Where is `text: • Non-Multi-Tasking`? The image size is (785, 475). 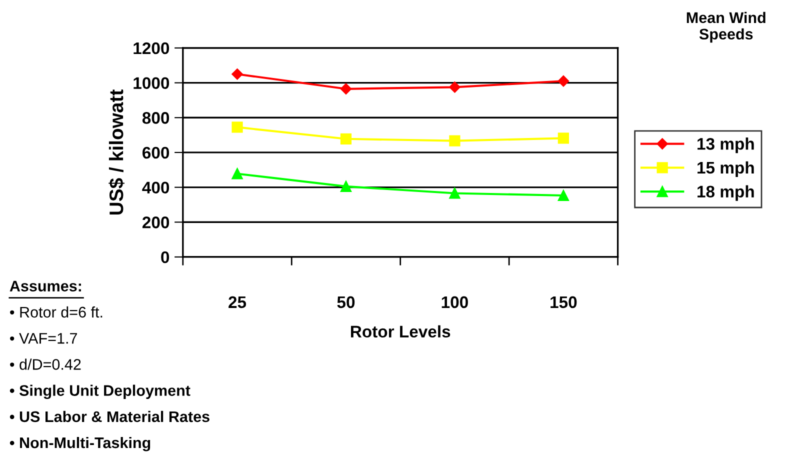
text: • Non-Multi-Tasking is located at coordinates (80, 444).